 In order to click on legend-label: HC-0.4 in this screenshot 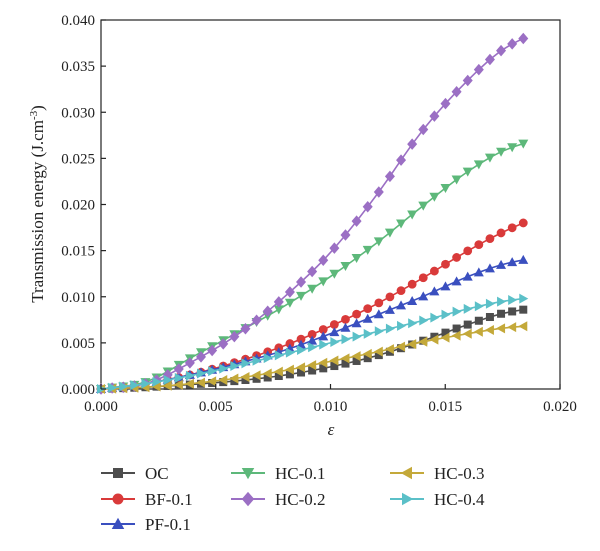, I will do `click(459, 499)`.